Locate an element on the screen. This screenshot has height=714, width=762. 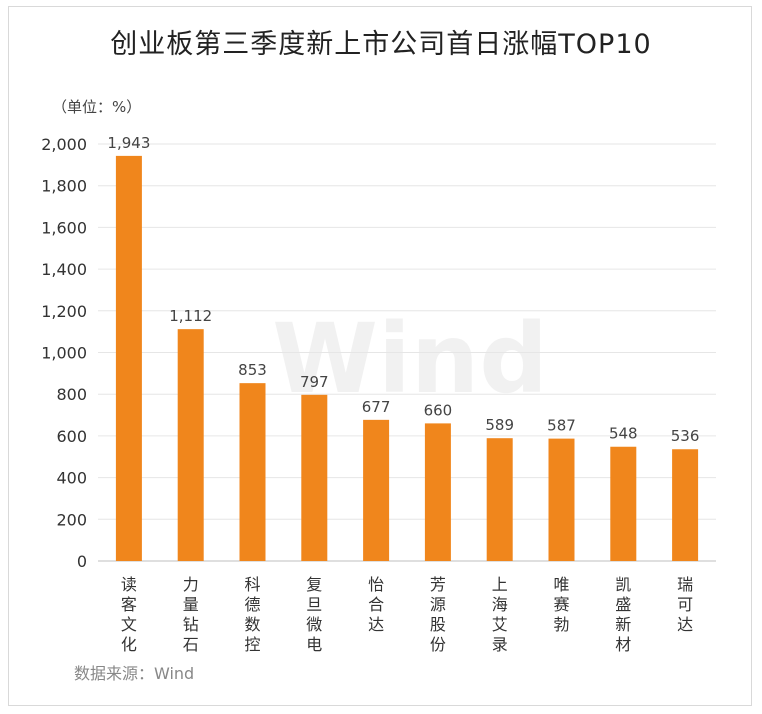
data-label: 589 is located at coordinates (499, 425).